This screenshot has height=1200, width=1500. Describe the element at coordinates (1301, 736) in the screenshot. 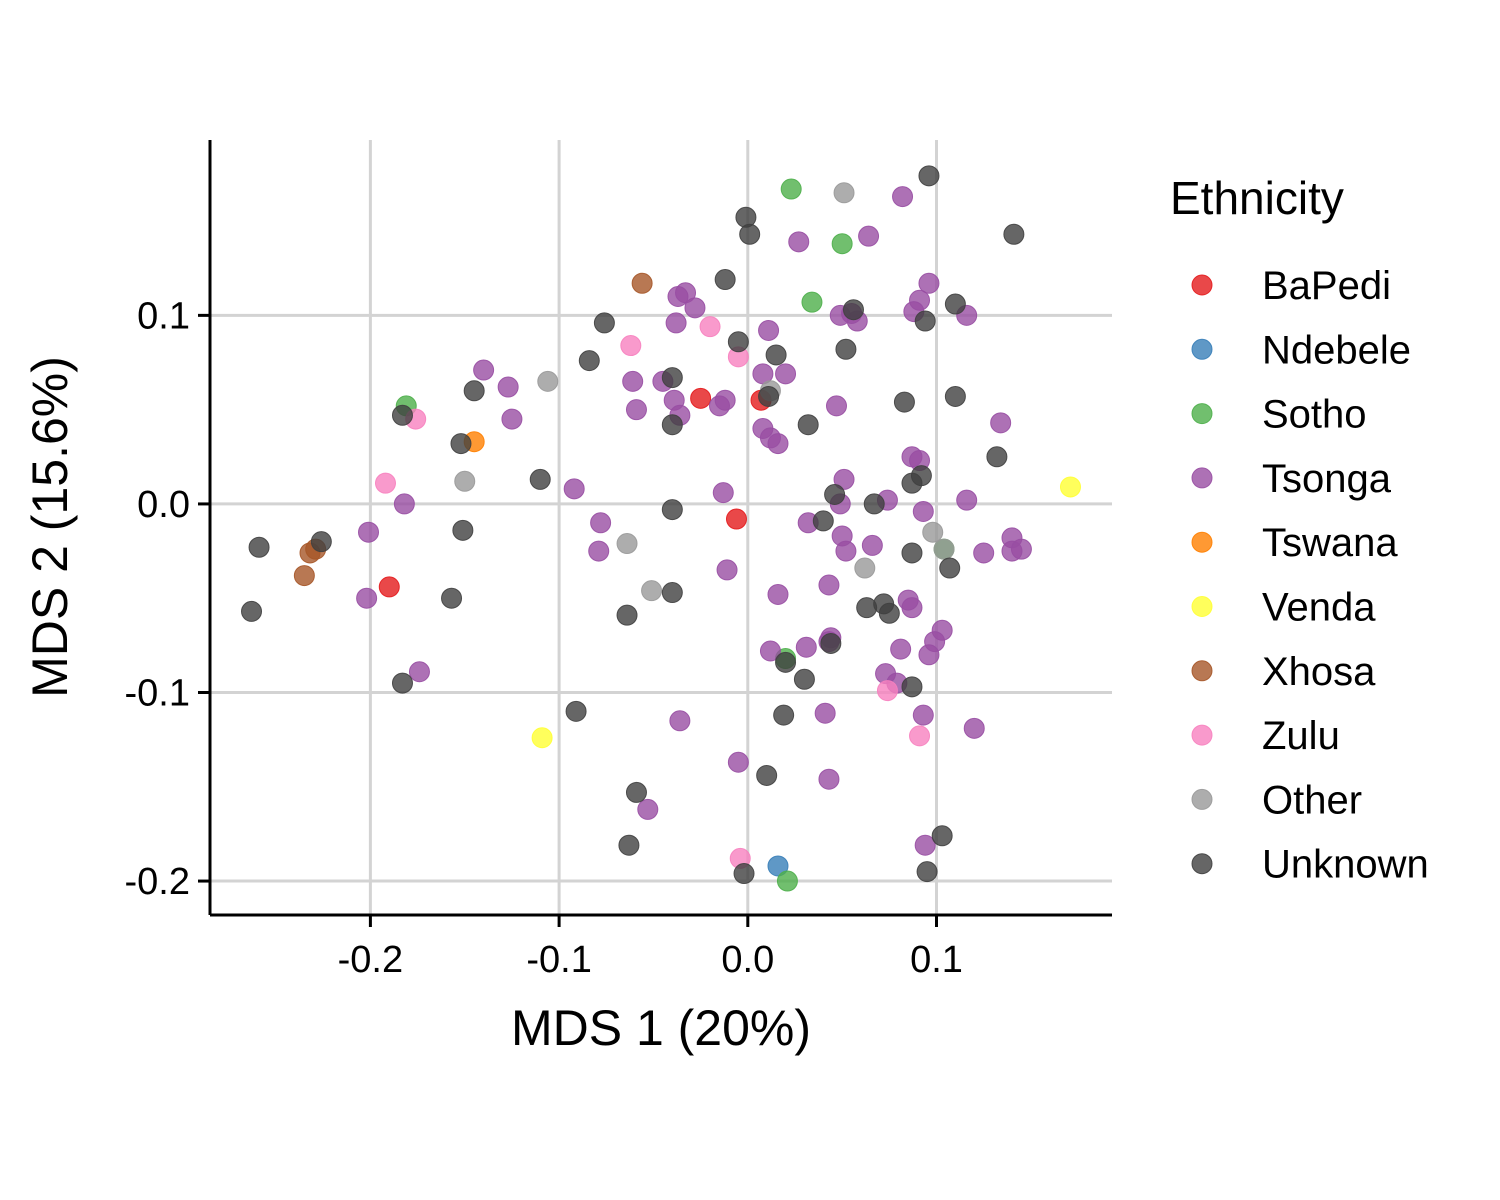

I see `legend-label-zulu: Zulu` at that location.